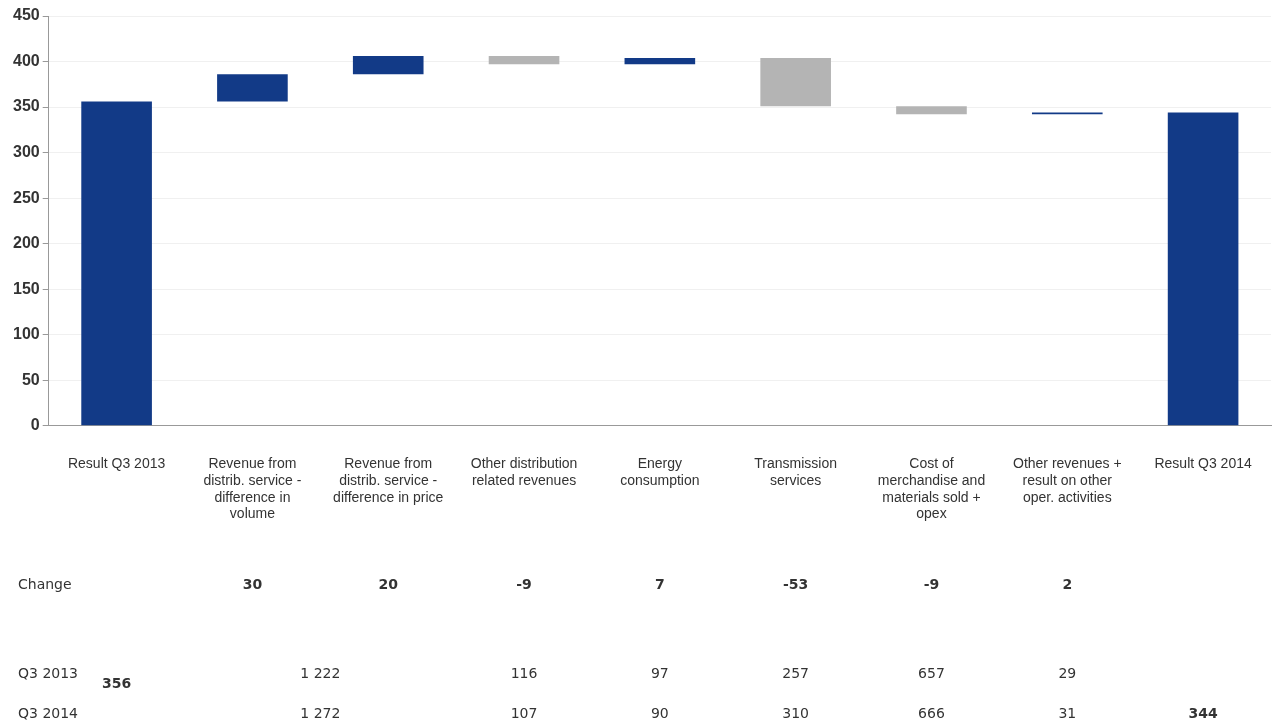  What do you see at coordinates (26, 106) in the screenshot?
I see `y-tick-label: 350` at bounding box center [26, 106].